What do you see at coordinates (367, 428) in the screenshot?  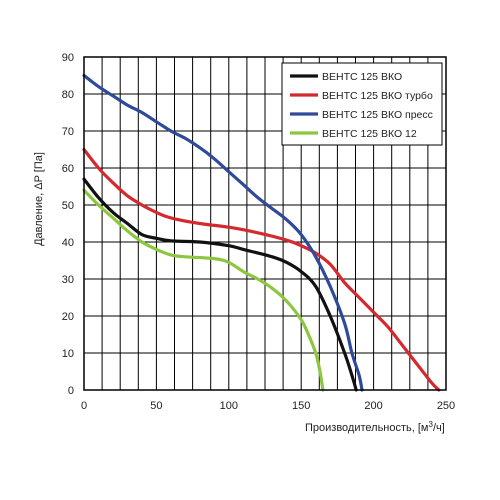 I see `x-axis-label-main: Производительность, [м` at bounding box center [367, 428].